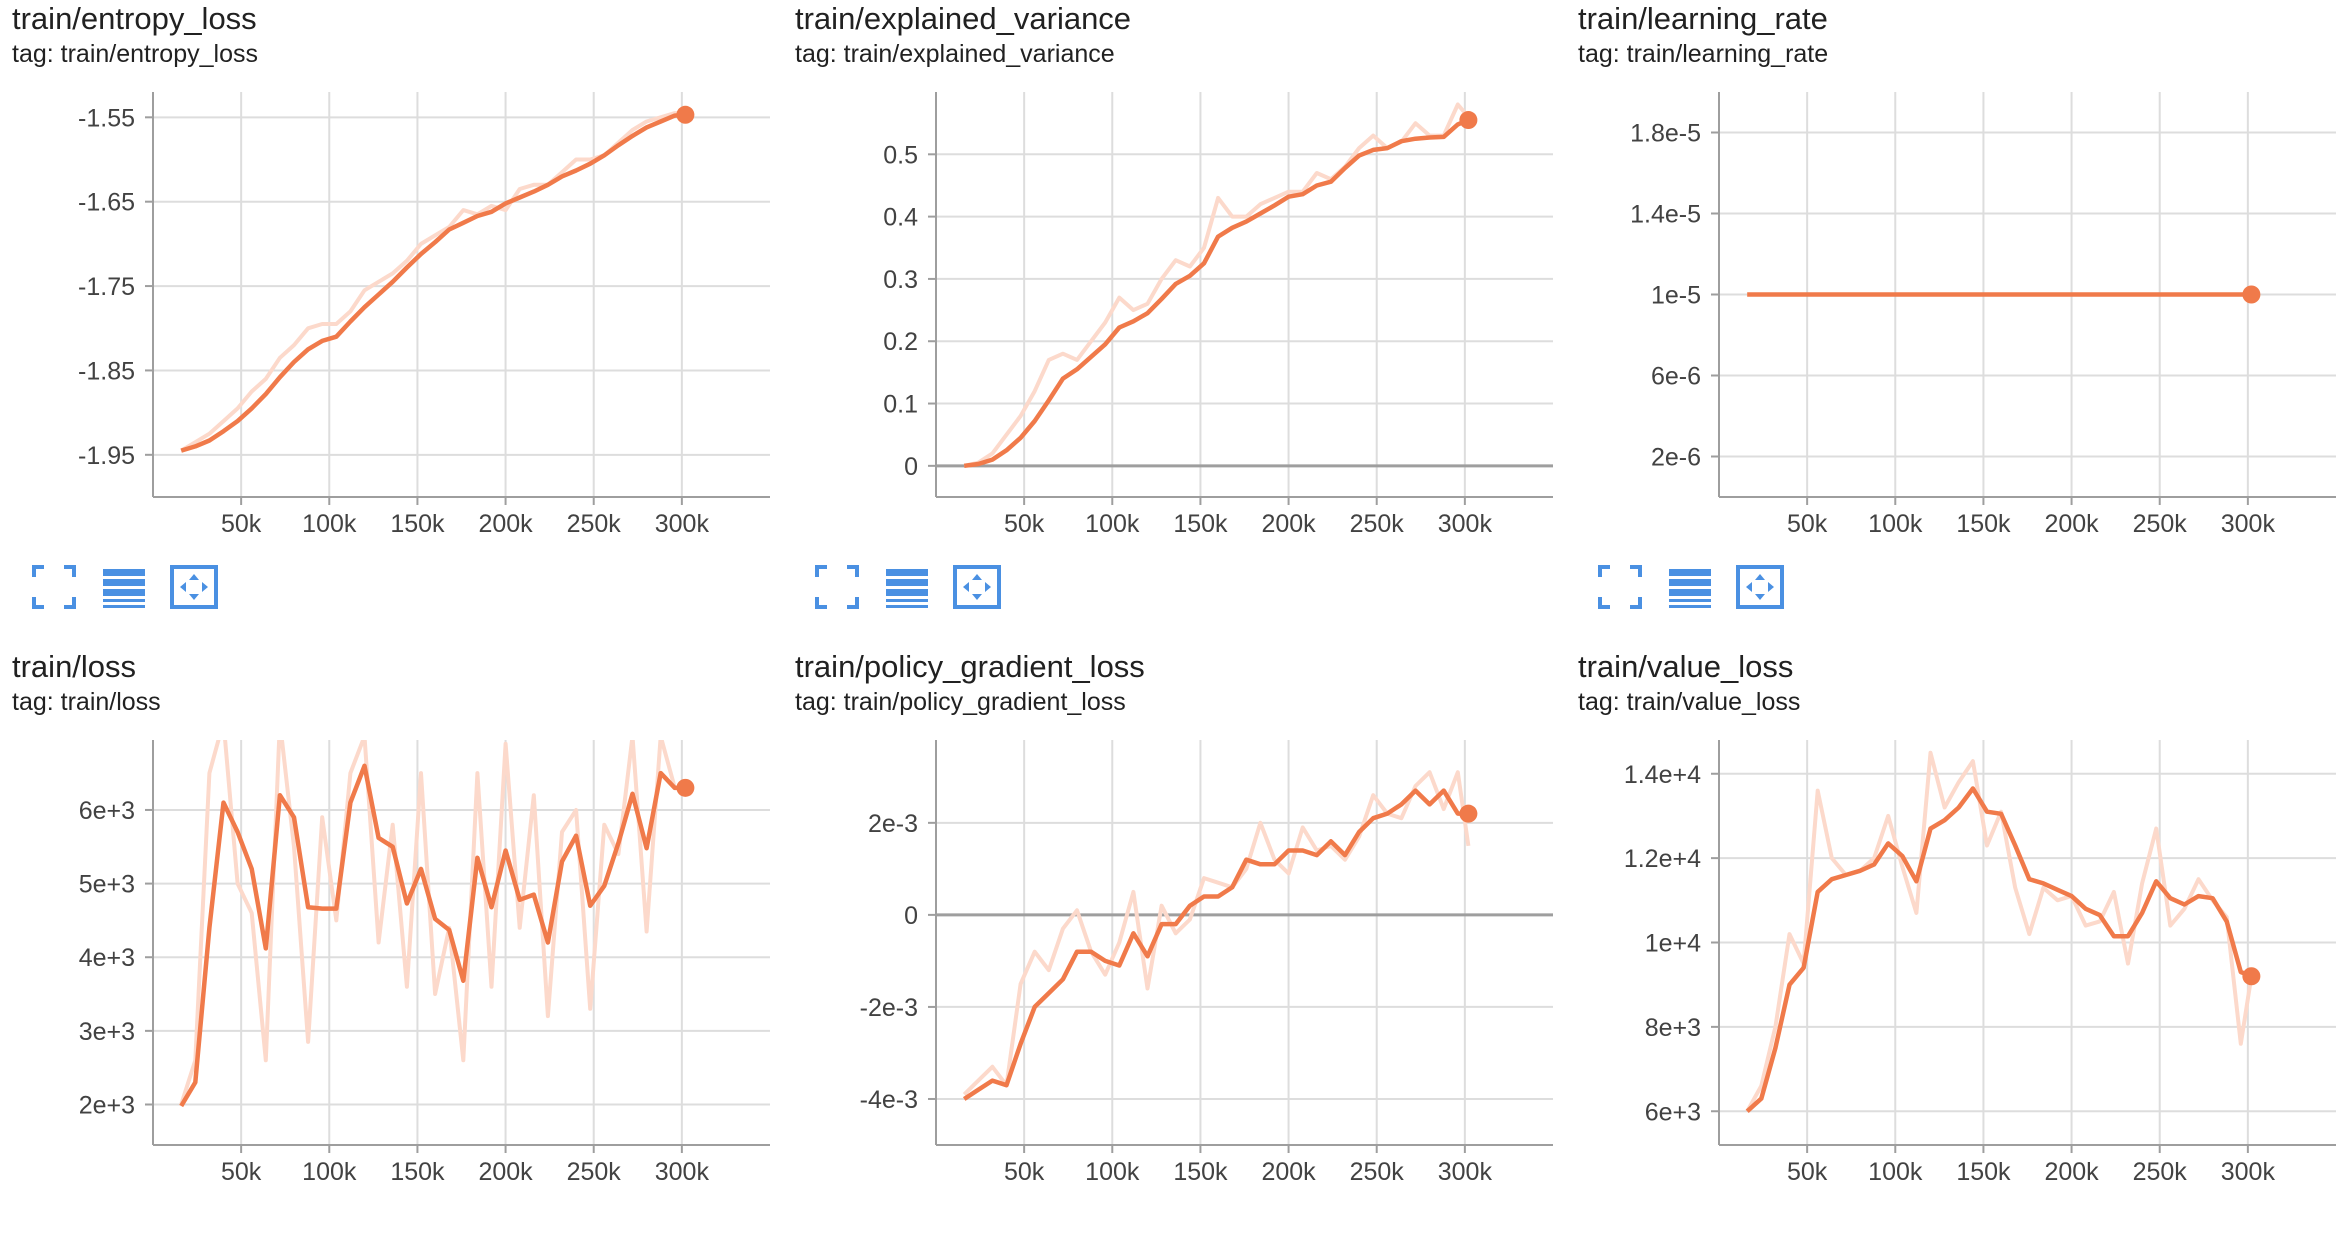  Describe the element at coordinates (1662, 859) in the screenshot. I see `y-tick-label: 1.2e+4` at that location.